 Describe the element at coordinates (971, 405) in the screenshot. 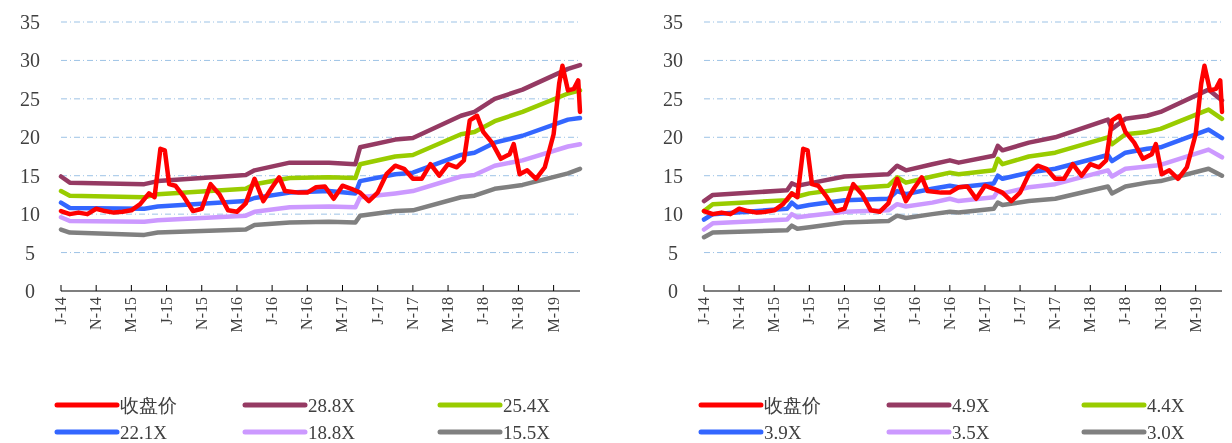

I see `legend-label: 4.9X` at that location.